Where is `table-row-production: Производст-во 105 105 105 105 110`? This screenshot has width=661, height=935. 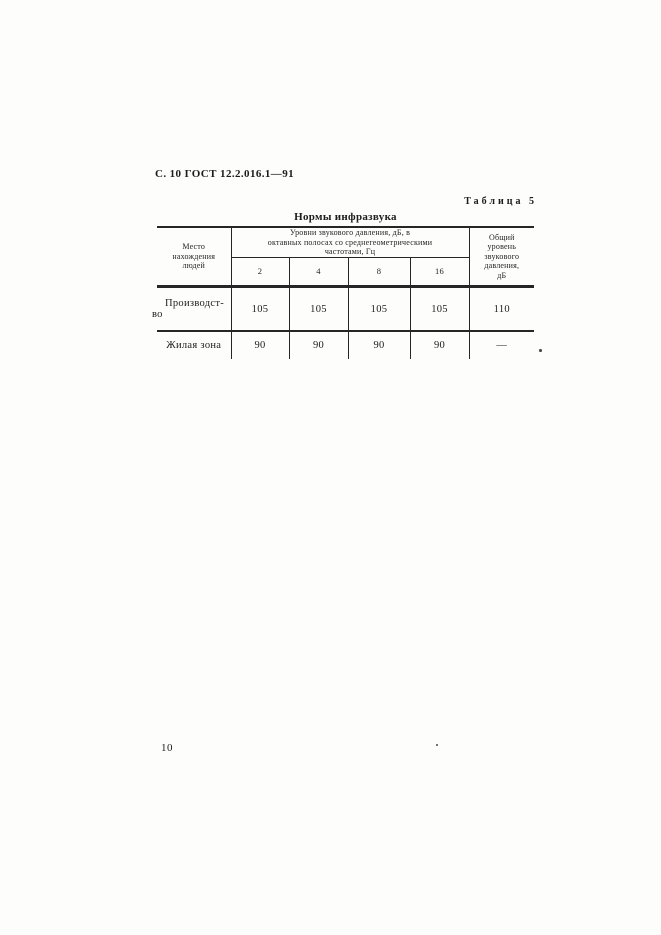 table-row-production: Производст-во 105 105 105 105 110 is located at coordinates (343, 309).